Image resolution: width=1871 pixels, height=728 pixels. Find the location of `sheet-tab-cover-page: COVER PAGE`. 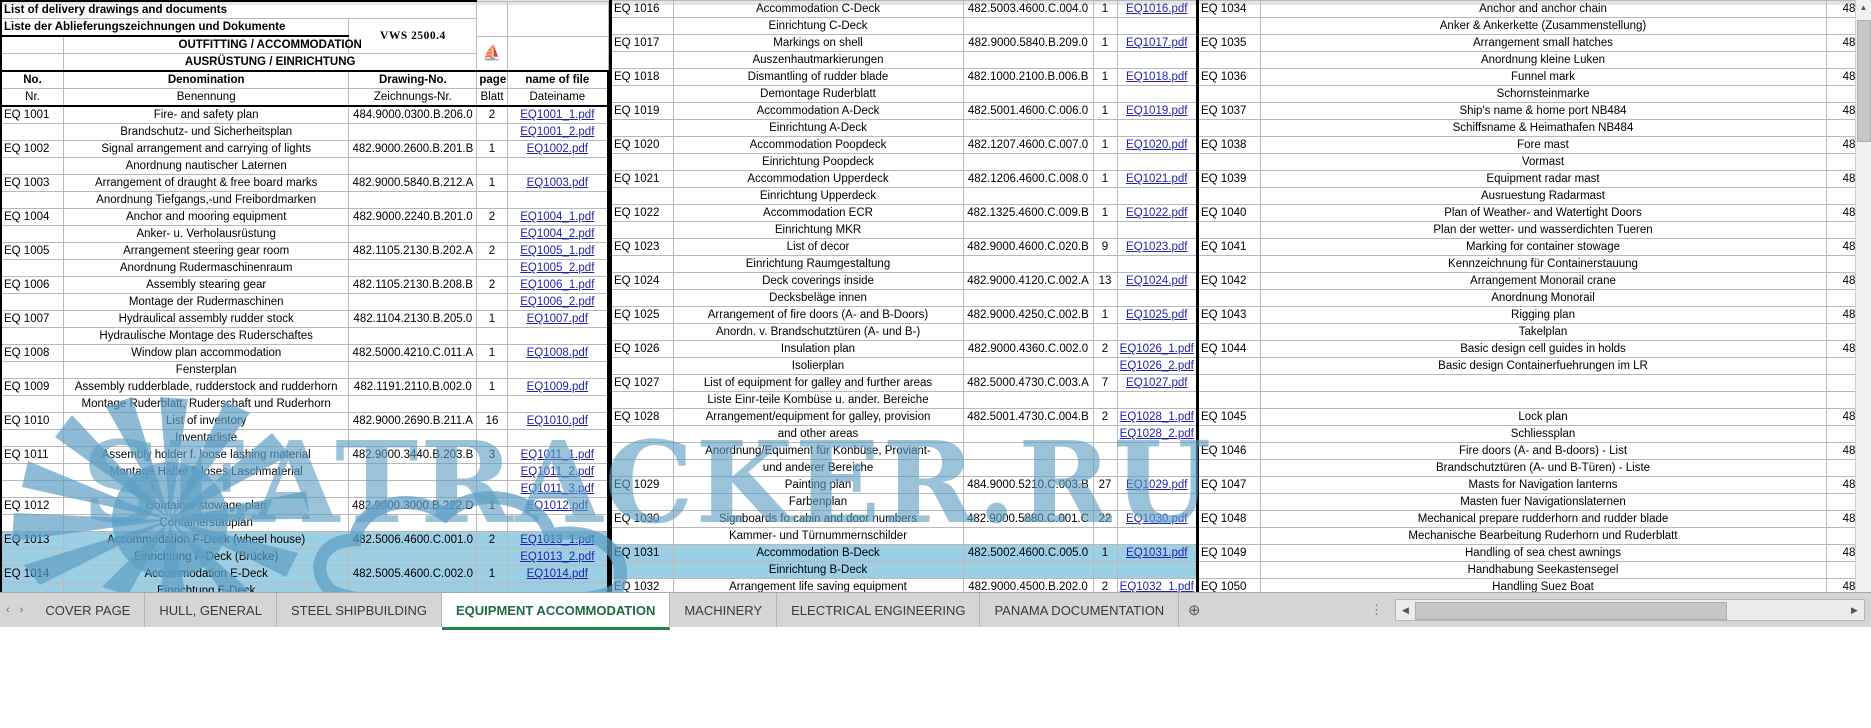

sheet-tab-cover-page: COVER PAGE is located at coordinates (88, 610).